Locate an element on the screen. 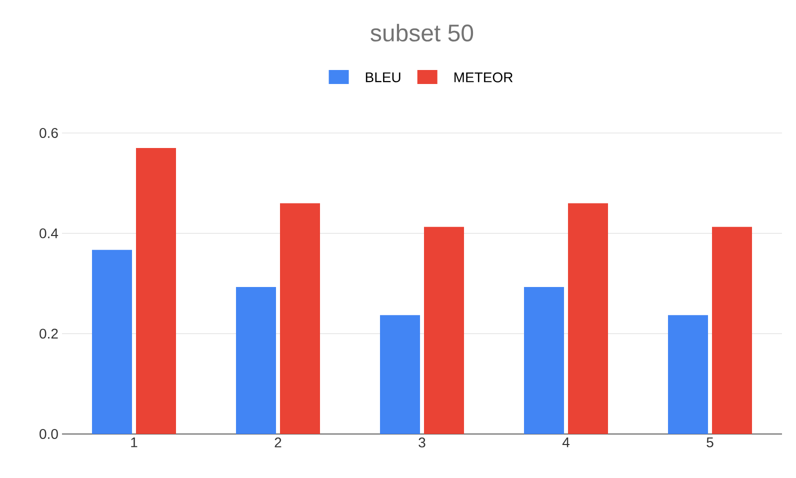 The image size is (796, 478). y-tick-label: 0.2 is located at coordinates (49, 333).